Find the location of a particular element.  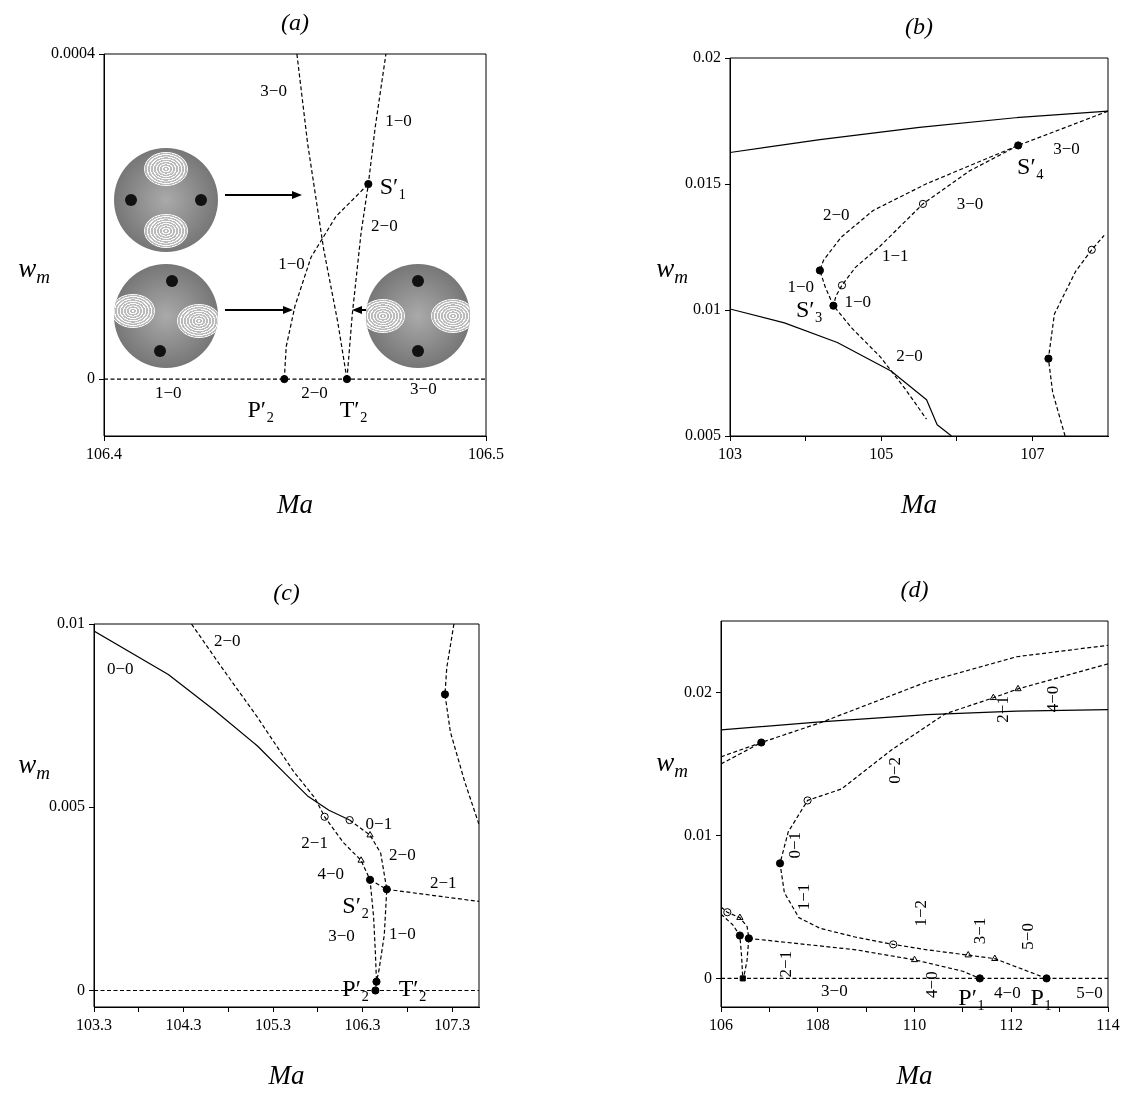

x-tick-label: 106.4 is located at coordinates (104, 453).